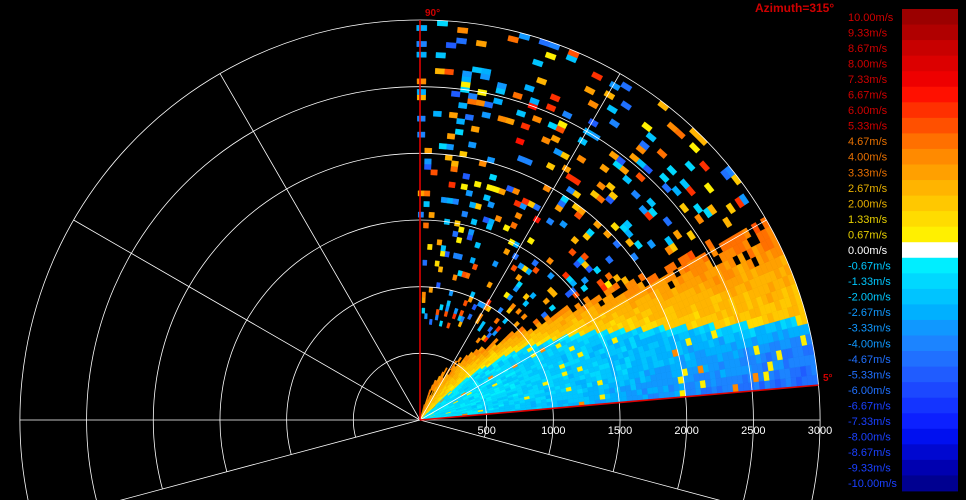  Describe the element at coordinates (869, 360) in the screenshot. I see `legend-label: -4.67m/s` at that location.